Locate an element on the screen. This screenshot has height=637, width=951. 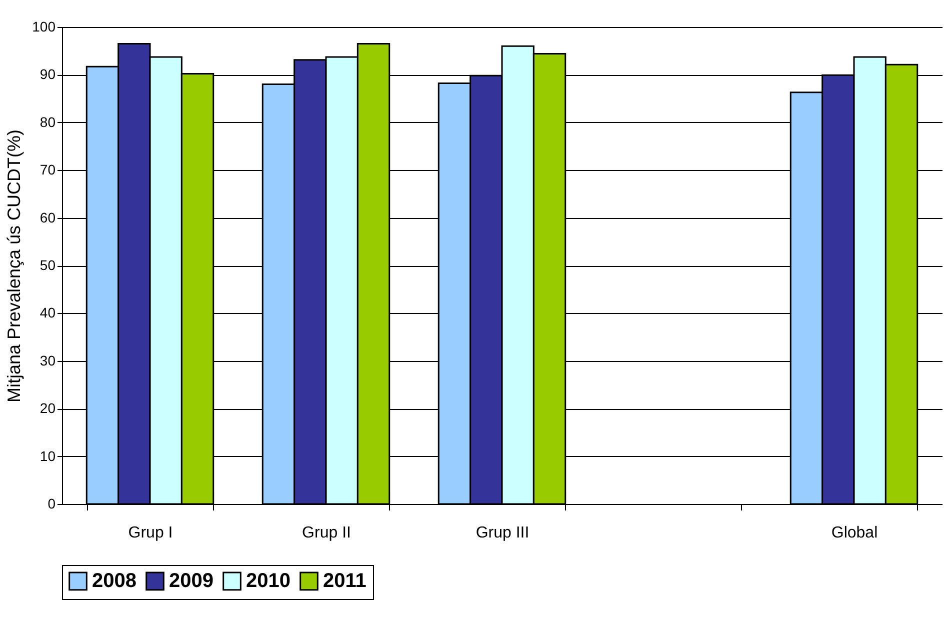
y-tick-label: 40 is located at coordinates (48, 312).